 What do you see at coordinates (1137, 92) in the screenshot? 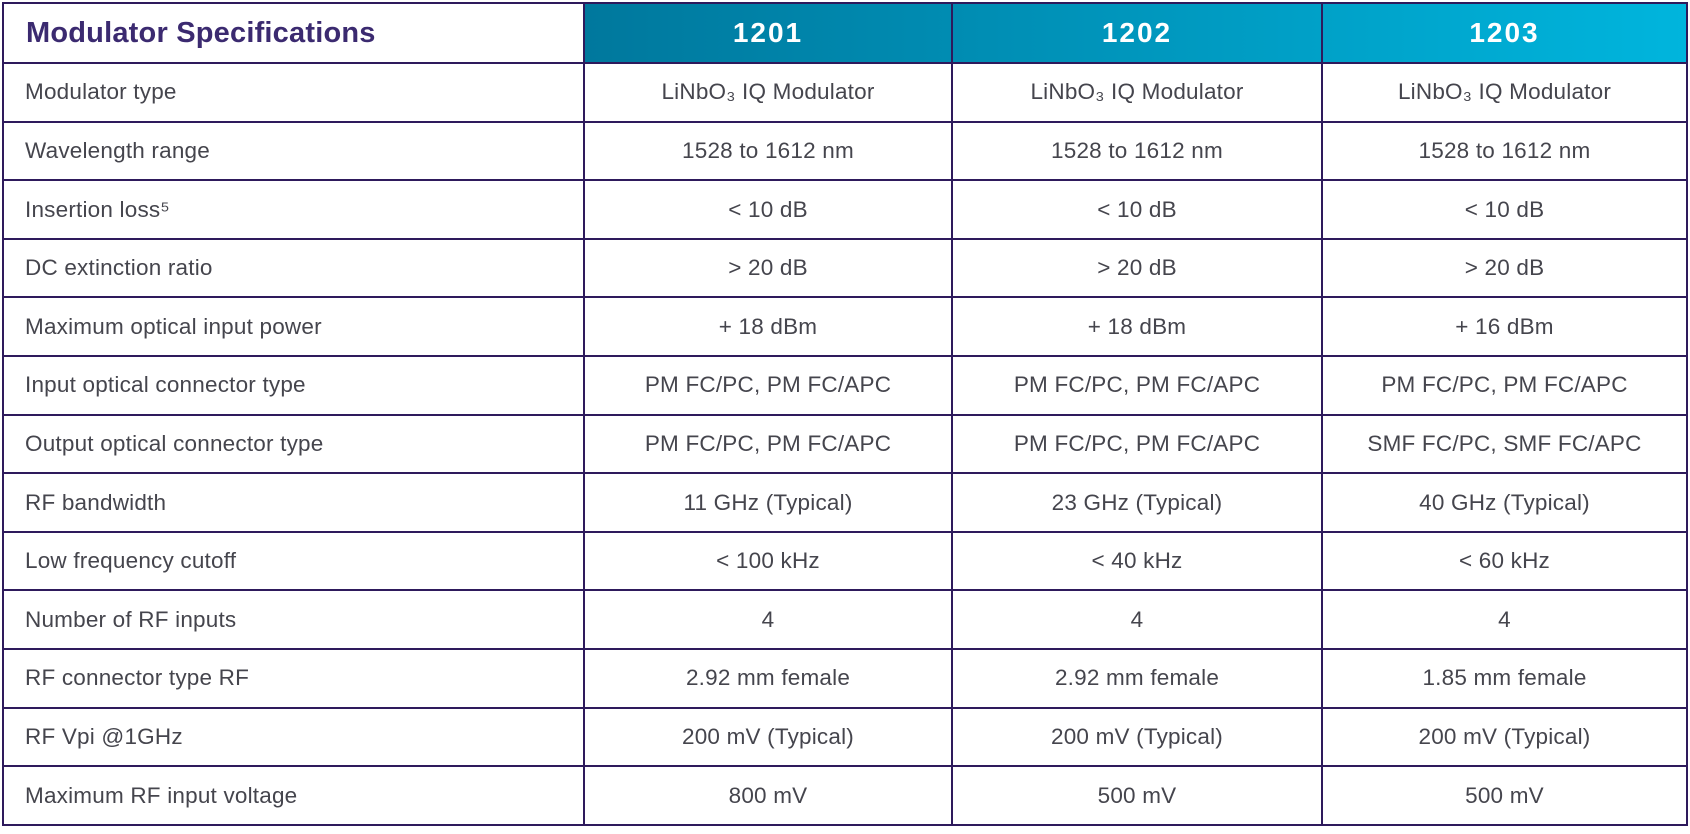
I see `spec-value-1202: LiNbO₃ IQ Modulator` at bounding box center [1137, 92].